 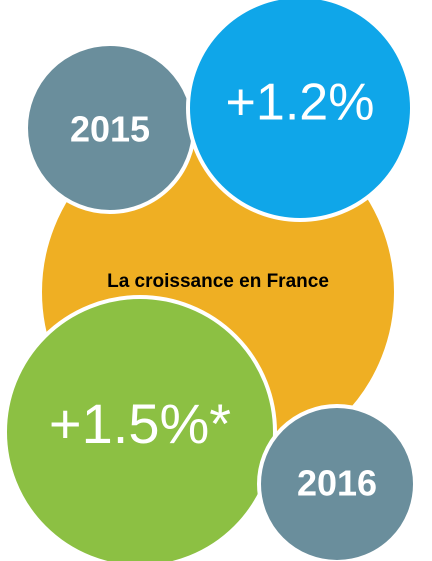 What do you see at coordinates (140, 423) in the screenshot?
I see `growth-label: +1.5%*` at bounding box center [140, 423].